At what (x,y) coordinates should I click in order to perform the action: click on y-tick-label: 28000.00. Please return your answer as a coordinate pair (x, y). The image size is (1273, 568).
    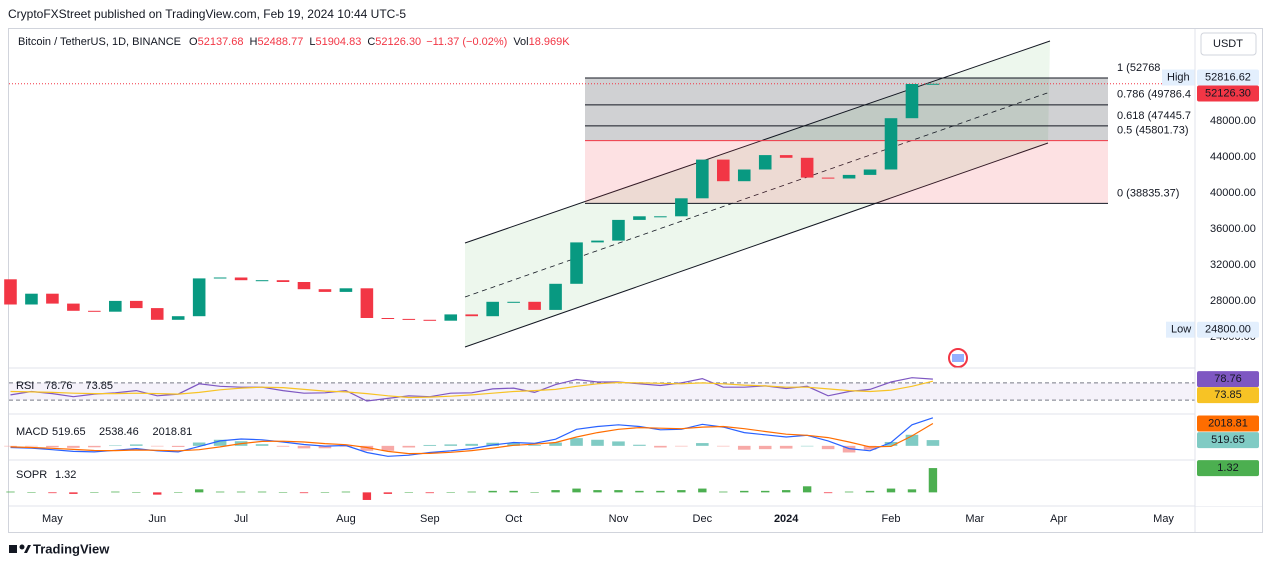
    Looking at the image, I should click on (1233, 301).